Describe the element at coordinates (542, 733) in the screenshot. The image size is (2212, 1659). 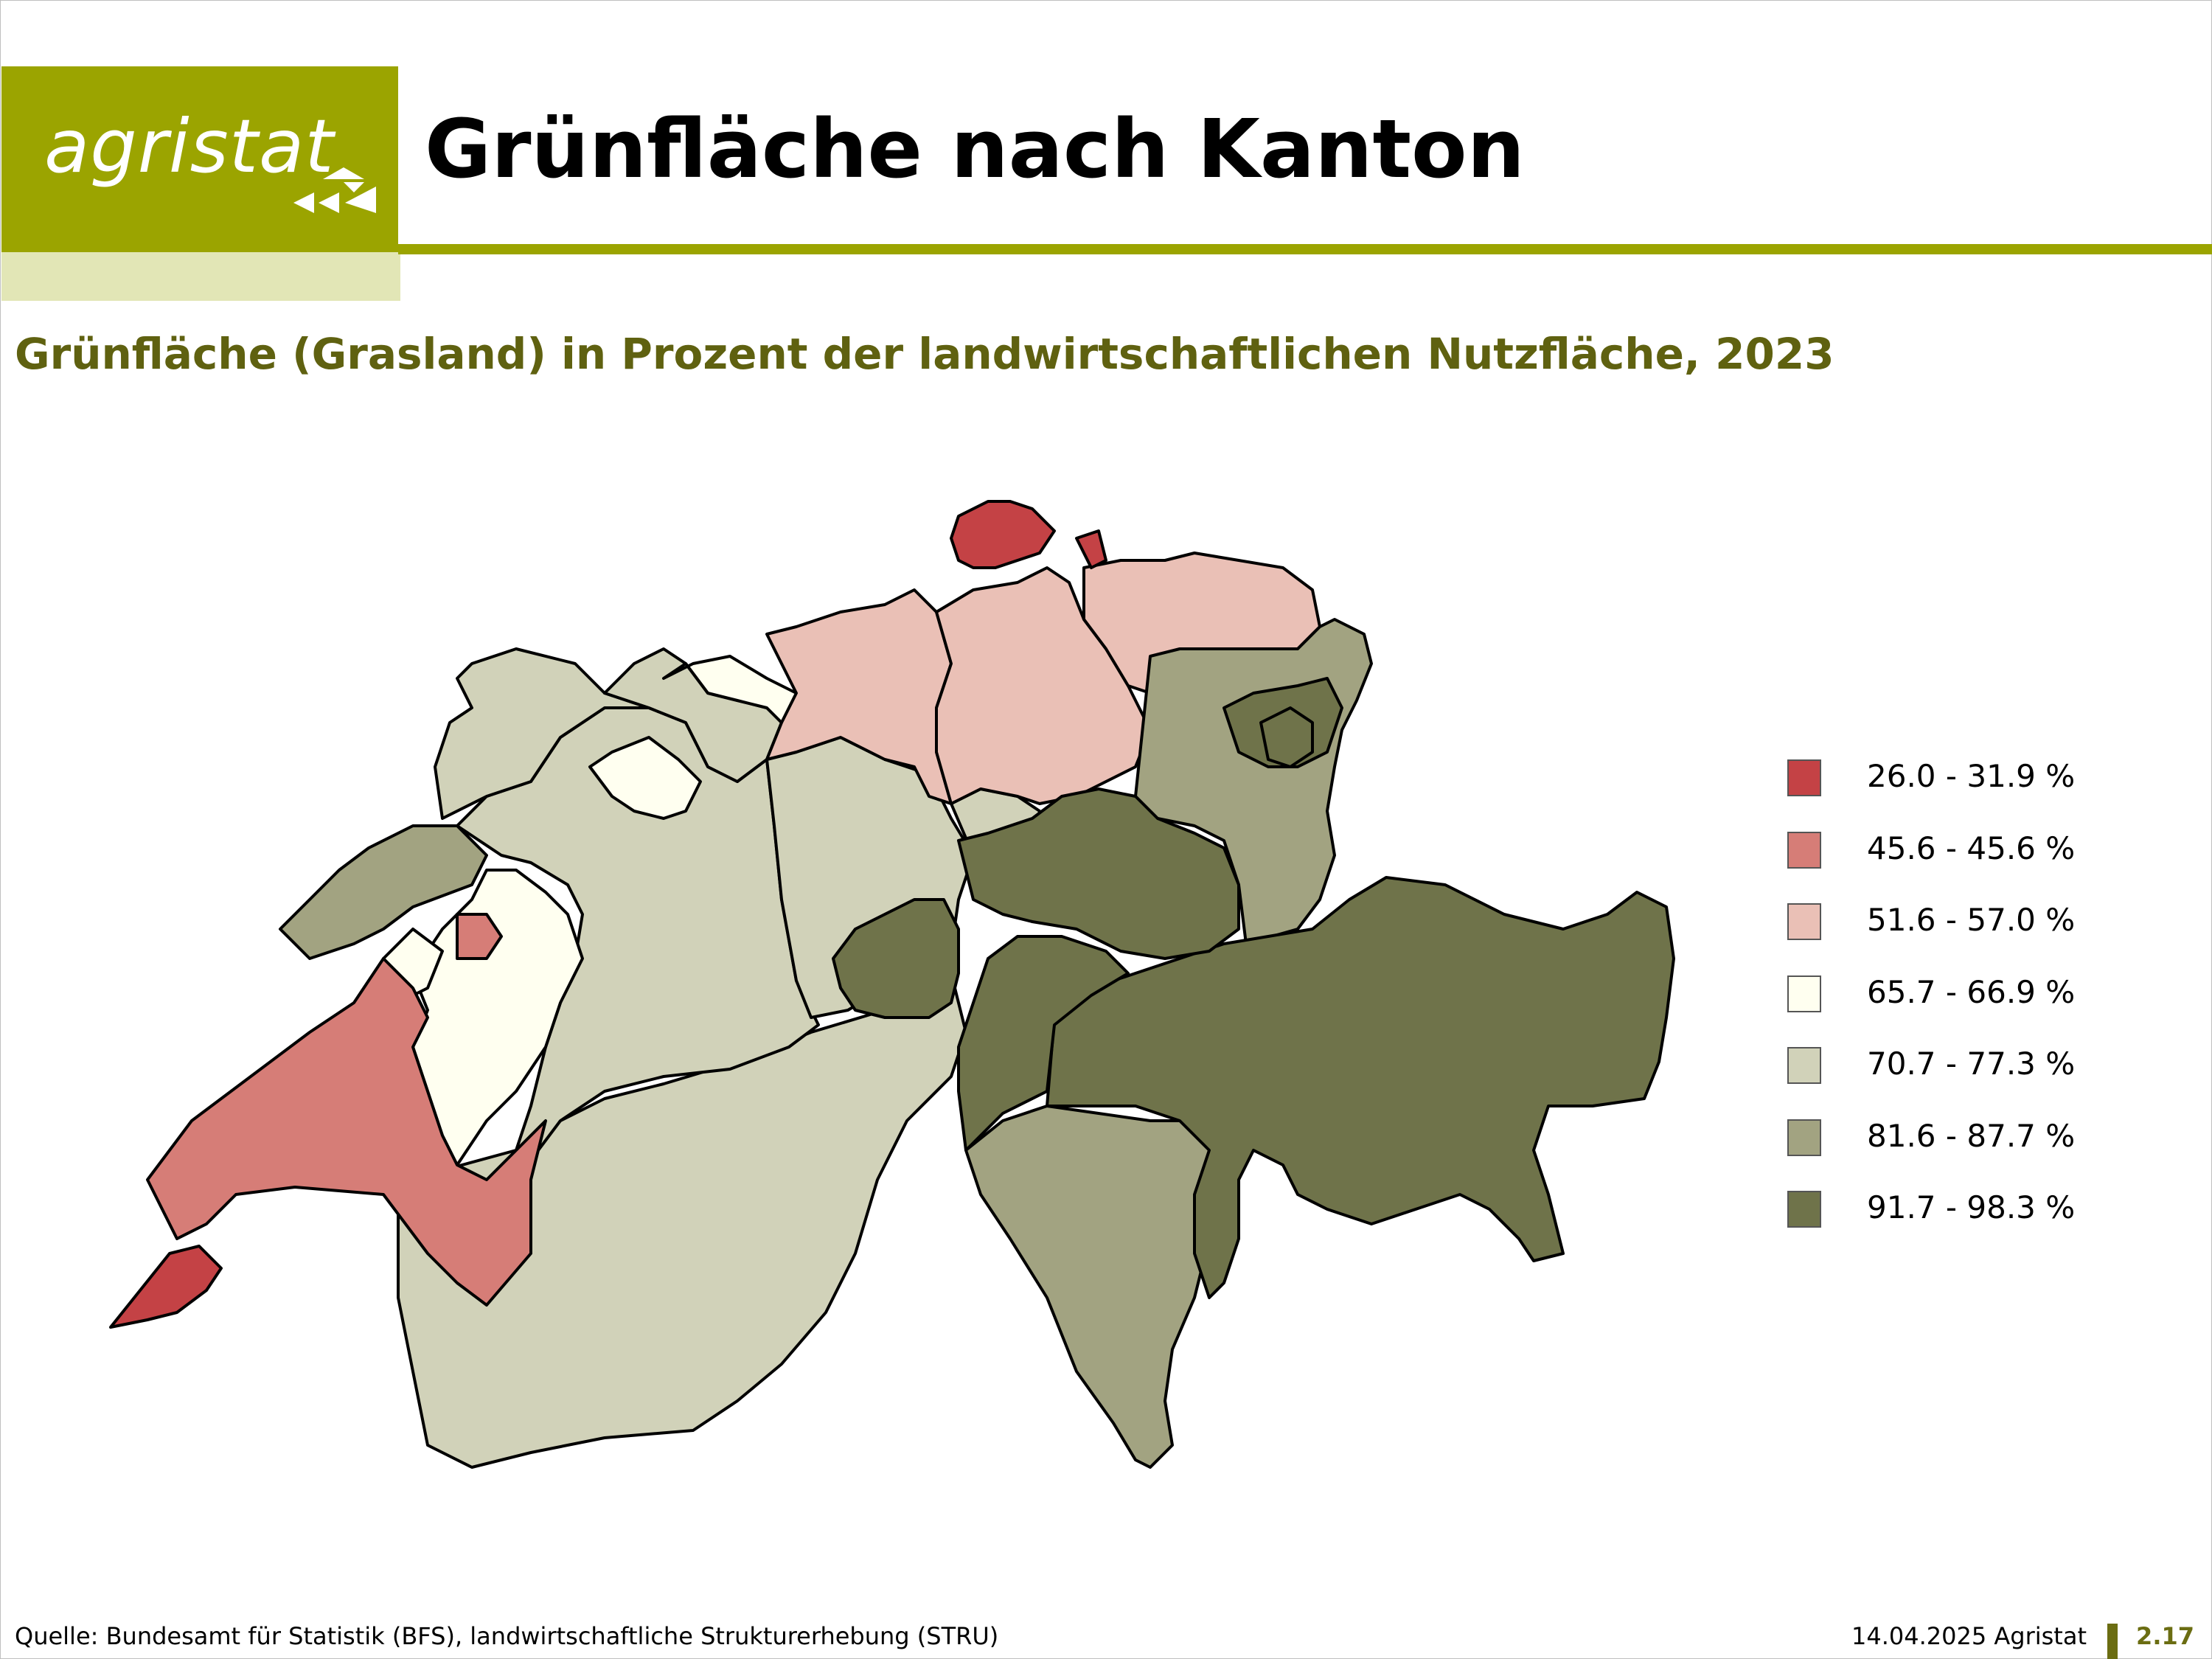
I see `canton-jura` at that location.